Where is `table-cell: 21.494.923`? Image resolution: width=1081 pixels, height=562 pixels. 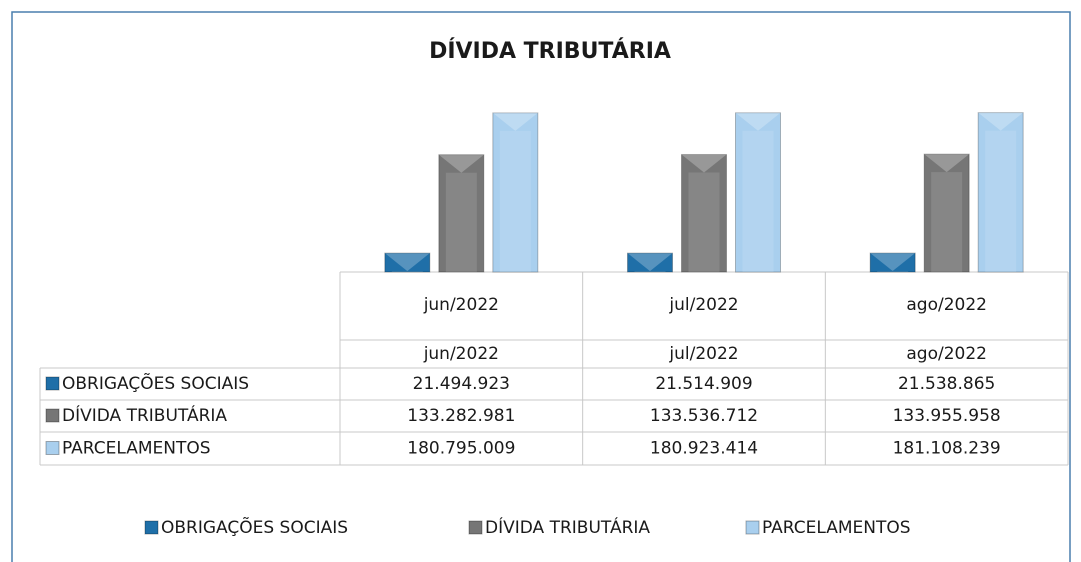
table-cell: 21.494.923 is located at coordinates (461, 384).